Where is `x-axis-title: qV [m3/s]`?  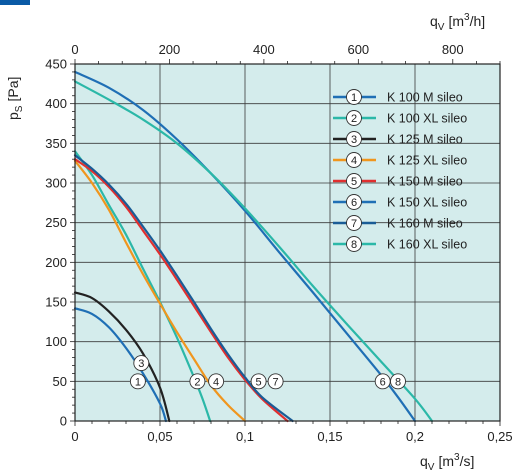 x-axis-title: qV [m3/s] is located at coordinates (447, 462).